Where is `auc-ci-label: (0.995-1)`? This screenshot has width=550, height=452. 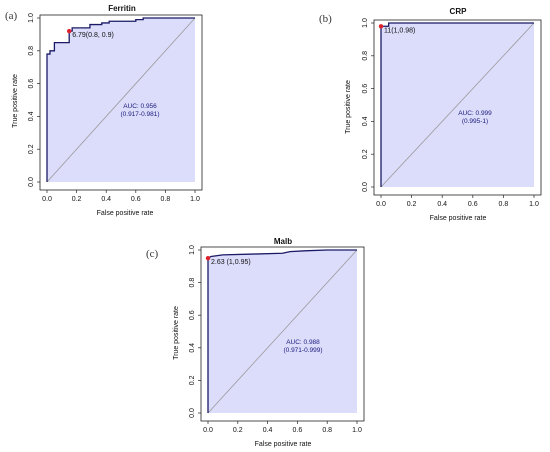 auc-ci-label: (0.995-1) is located at coordinates (475, 121).